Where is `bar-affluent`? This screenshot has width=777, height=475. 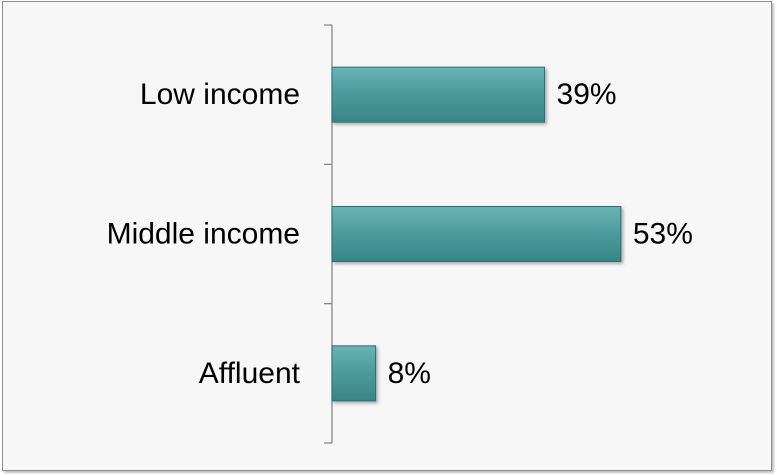 bar-affluent is located at coordinates (354, 373).